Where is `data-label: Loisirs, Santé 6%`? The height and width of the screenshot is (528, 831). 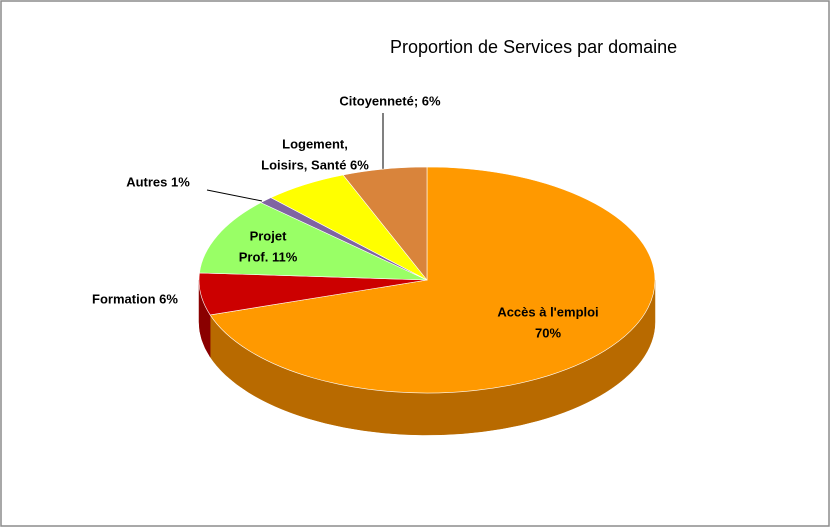 data-label: Loisirs, Santé 6% is located at coordinates (315, 164).